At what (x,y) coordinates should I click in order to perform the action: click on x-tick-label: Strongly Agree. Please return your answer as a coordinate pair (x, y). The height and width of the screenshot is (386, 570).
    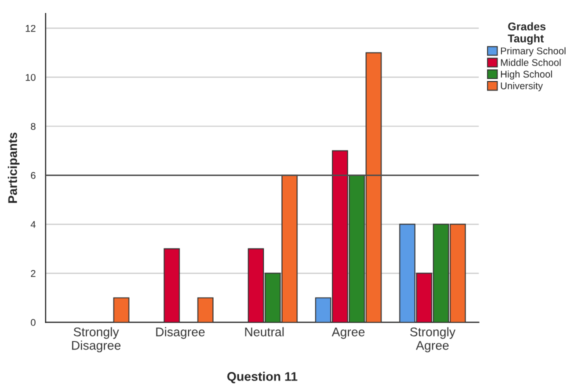
    Looking at the image, I should click on (433, 339).